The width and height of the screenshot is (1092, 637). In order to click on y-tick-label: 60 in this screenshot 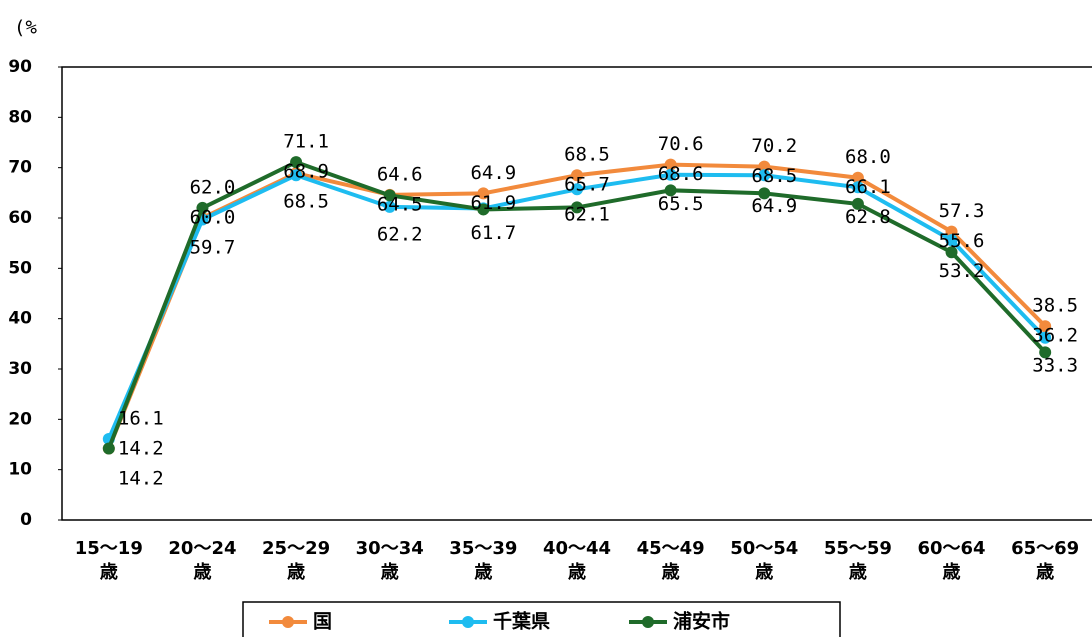, I will do `click(20, 218)`.